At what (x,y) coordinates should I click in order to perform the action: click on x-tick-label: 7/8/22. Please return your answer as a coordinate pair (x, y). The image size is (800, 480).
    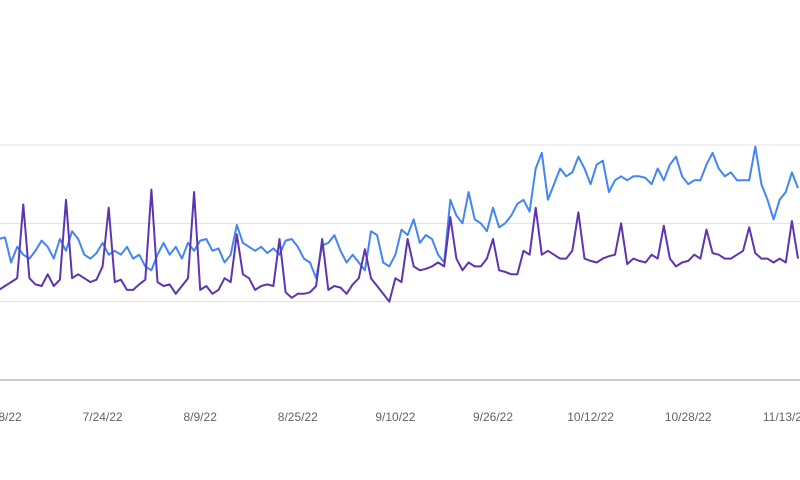
    Looking at the image, I should click on (11, 417).